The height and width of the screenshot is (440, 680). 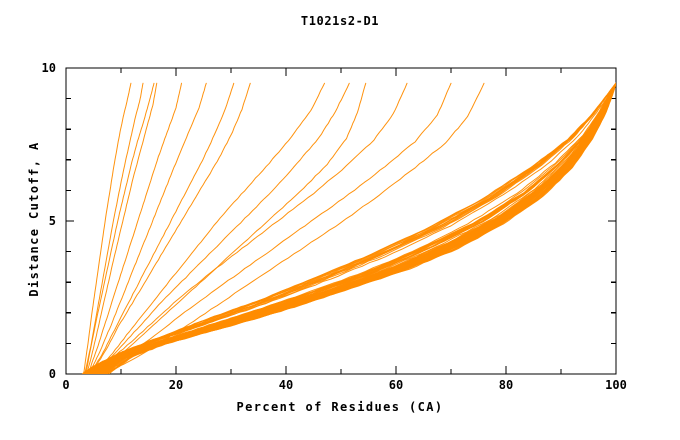 I want to click on x-tick-label: 80, so click(x=506, y=385).